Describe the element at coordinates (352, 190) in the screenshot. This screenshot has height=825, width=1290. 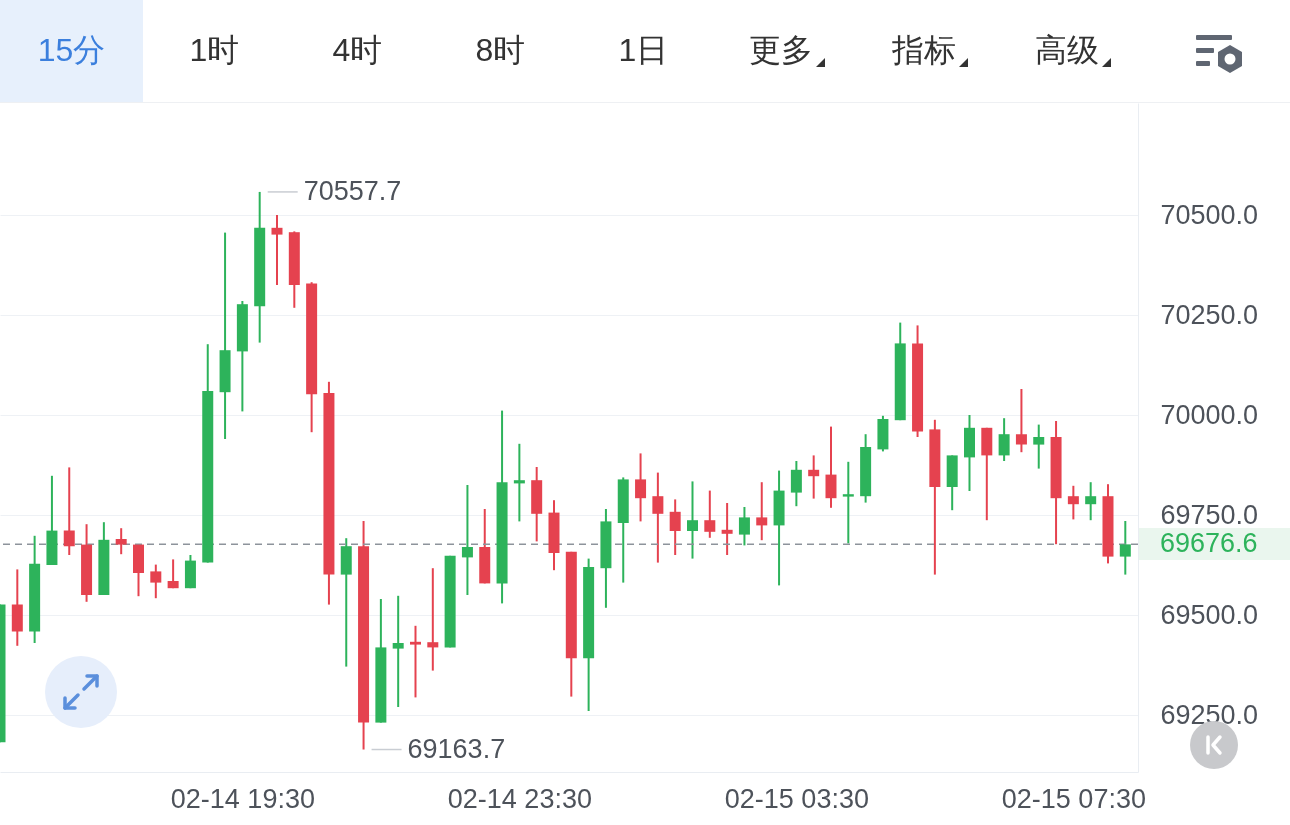
I see `annotation: 70557.7` at that location.